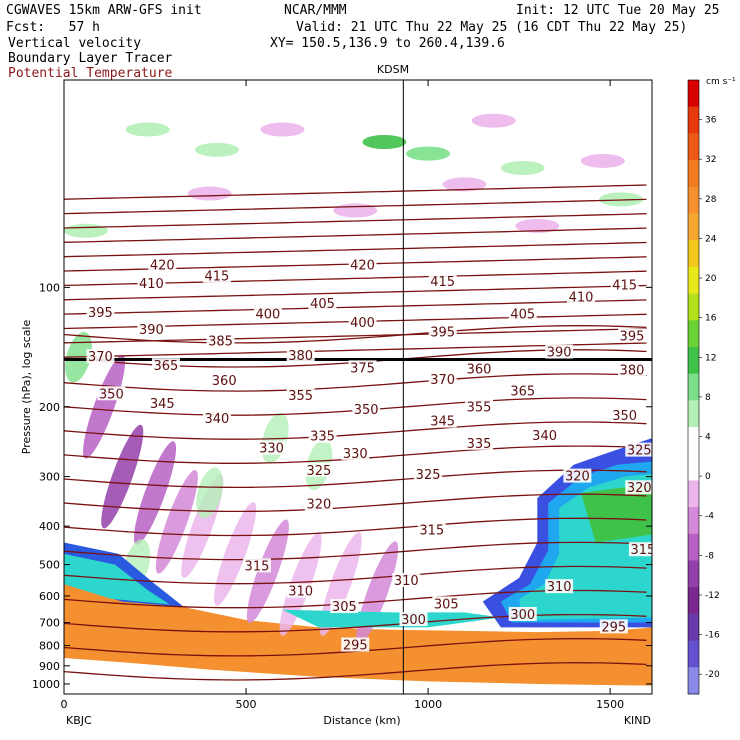 This screenshot has width=740, height=740. Describe the element at coordinates (49, 623) in the screenshot. I see `y-tick-label: 700` at that location.